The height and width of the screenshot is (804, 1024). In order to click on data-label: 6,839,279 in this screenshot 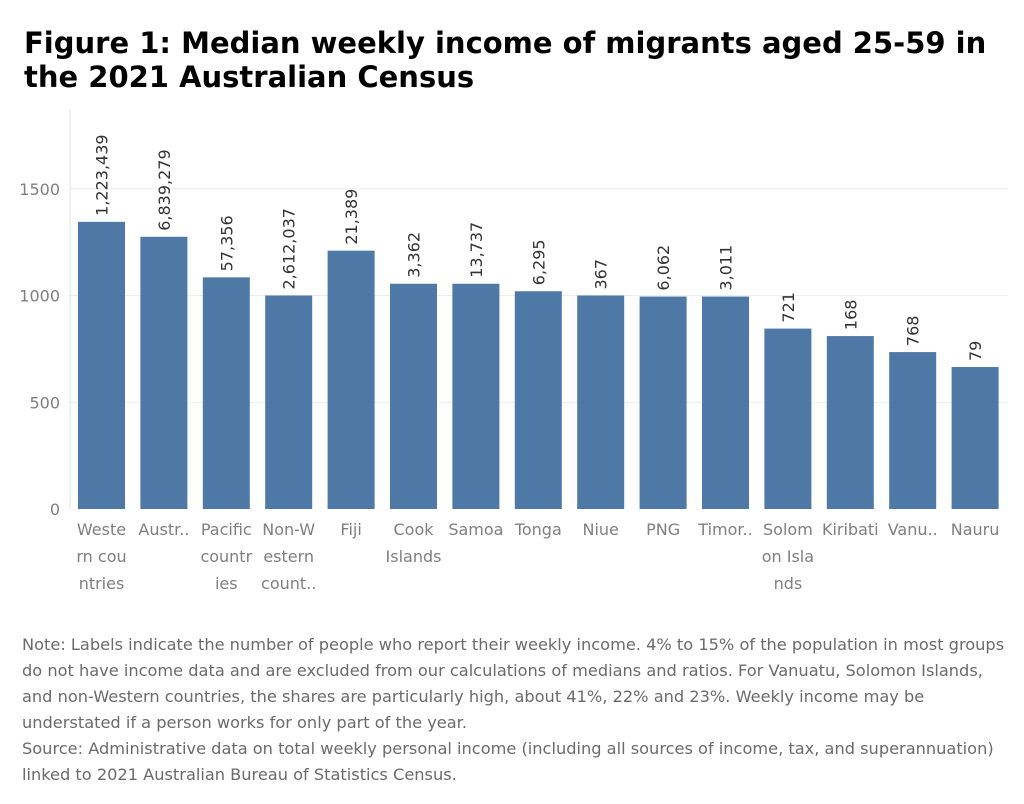, I will do `click(164, 189)`.